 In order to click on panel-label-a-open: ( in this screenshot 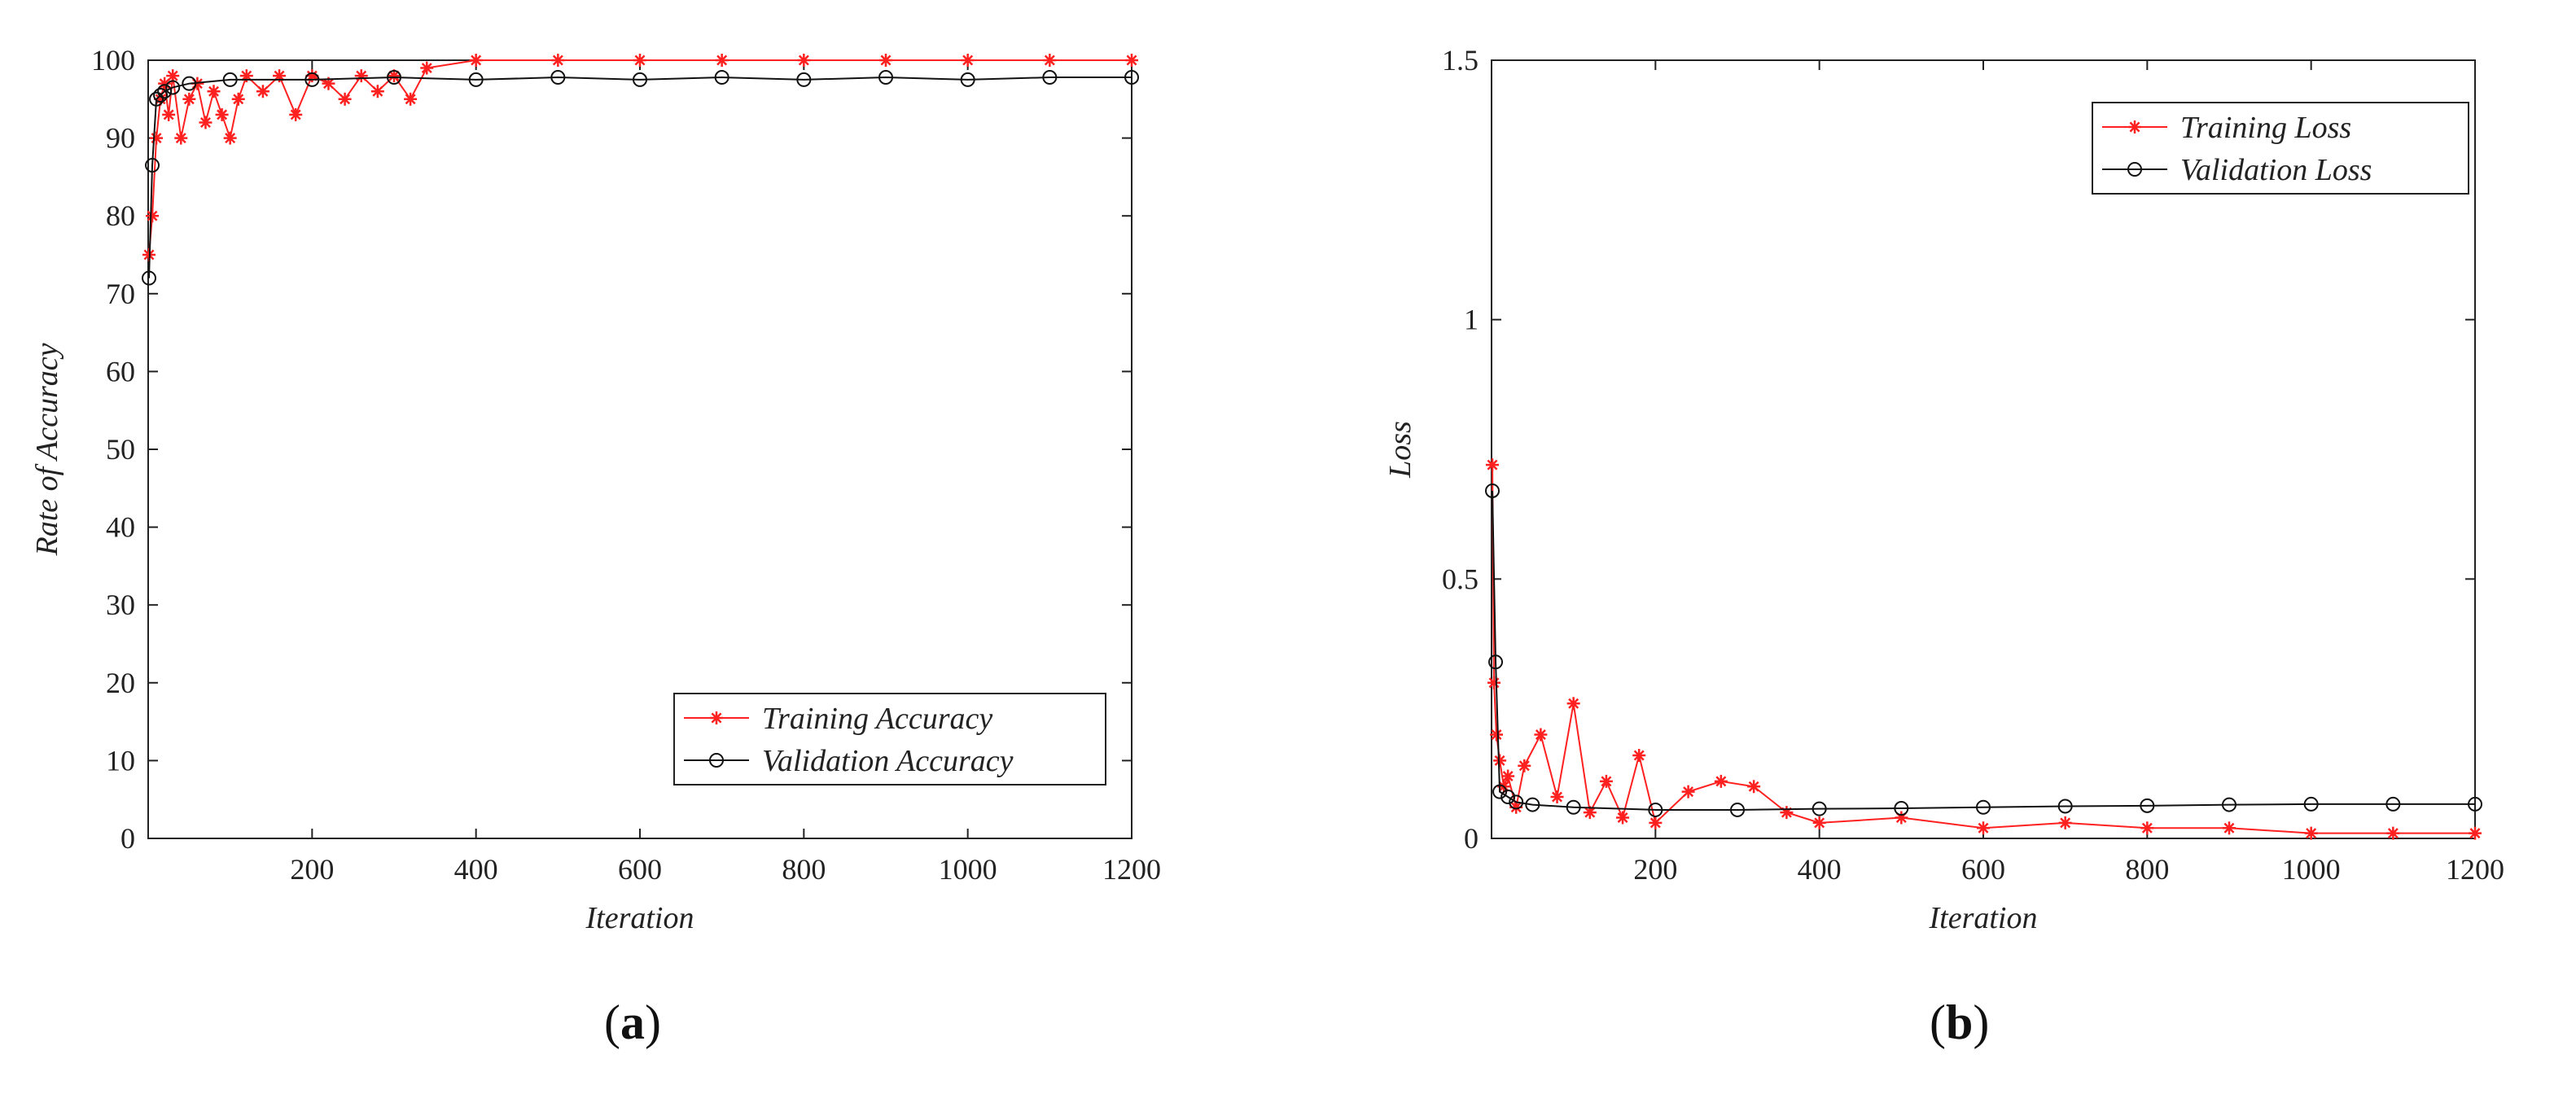, I will do `click(612, 1023)`.